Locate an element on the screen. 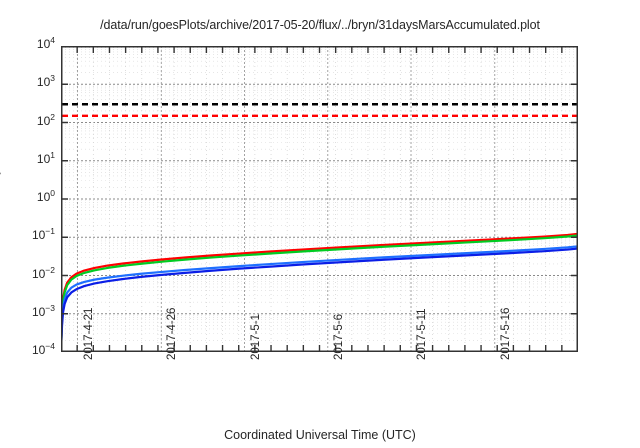  y-axis-title: cGy is located at coordinates (0, 179).